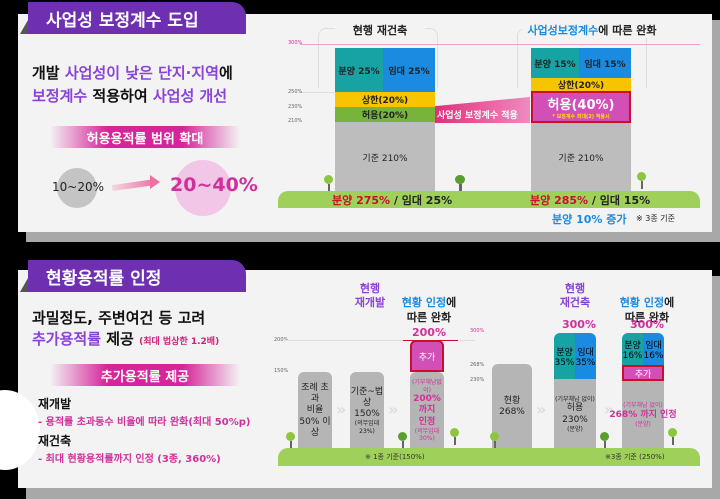 This screenshot has height=499, width=720. What do you see at coordinates (585, 356) in the screenshot?
I see `s2-right-b2-rent: 임대 35%` at bounding box center [585, 356].